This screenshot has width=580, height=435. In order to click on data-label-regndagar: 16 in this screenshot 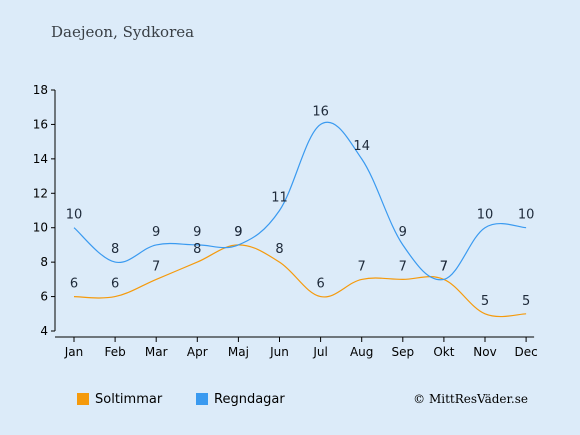, I will do `click(320, 111)`.